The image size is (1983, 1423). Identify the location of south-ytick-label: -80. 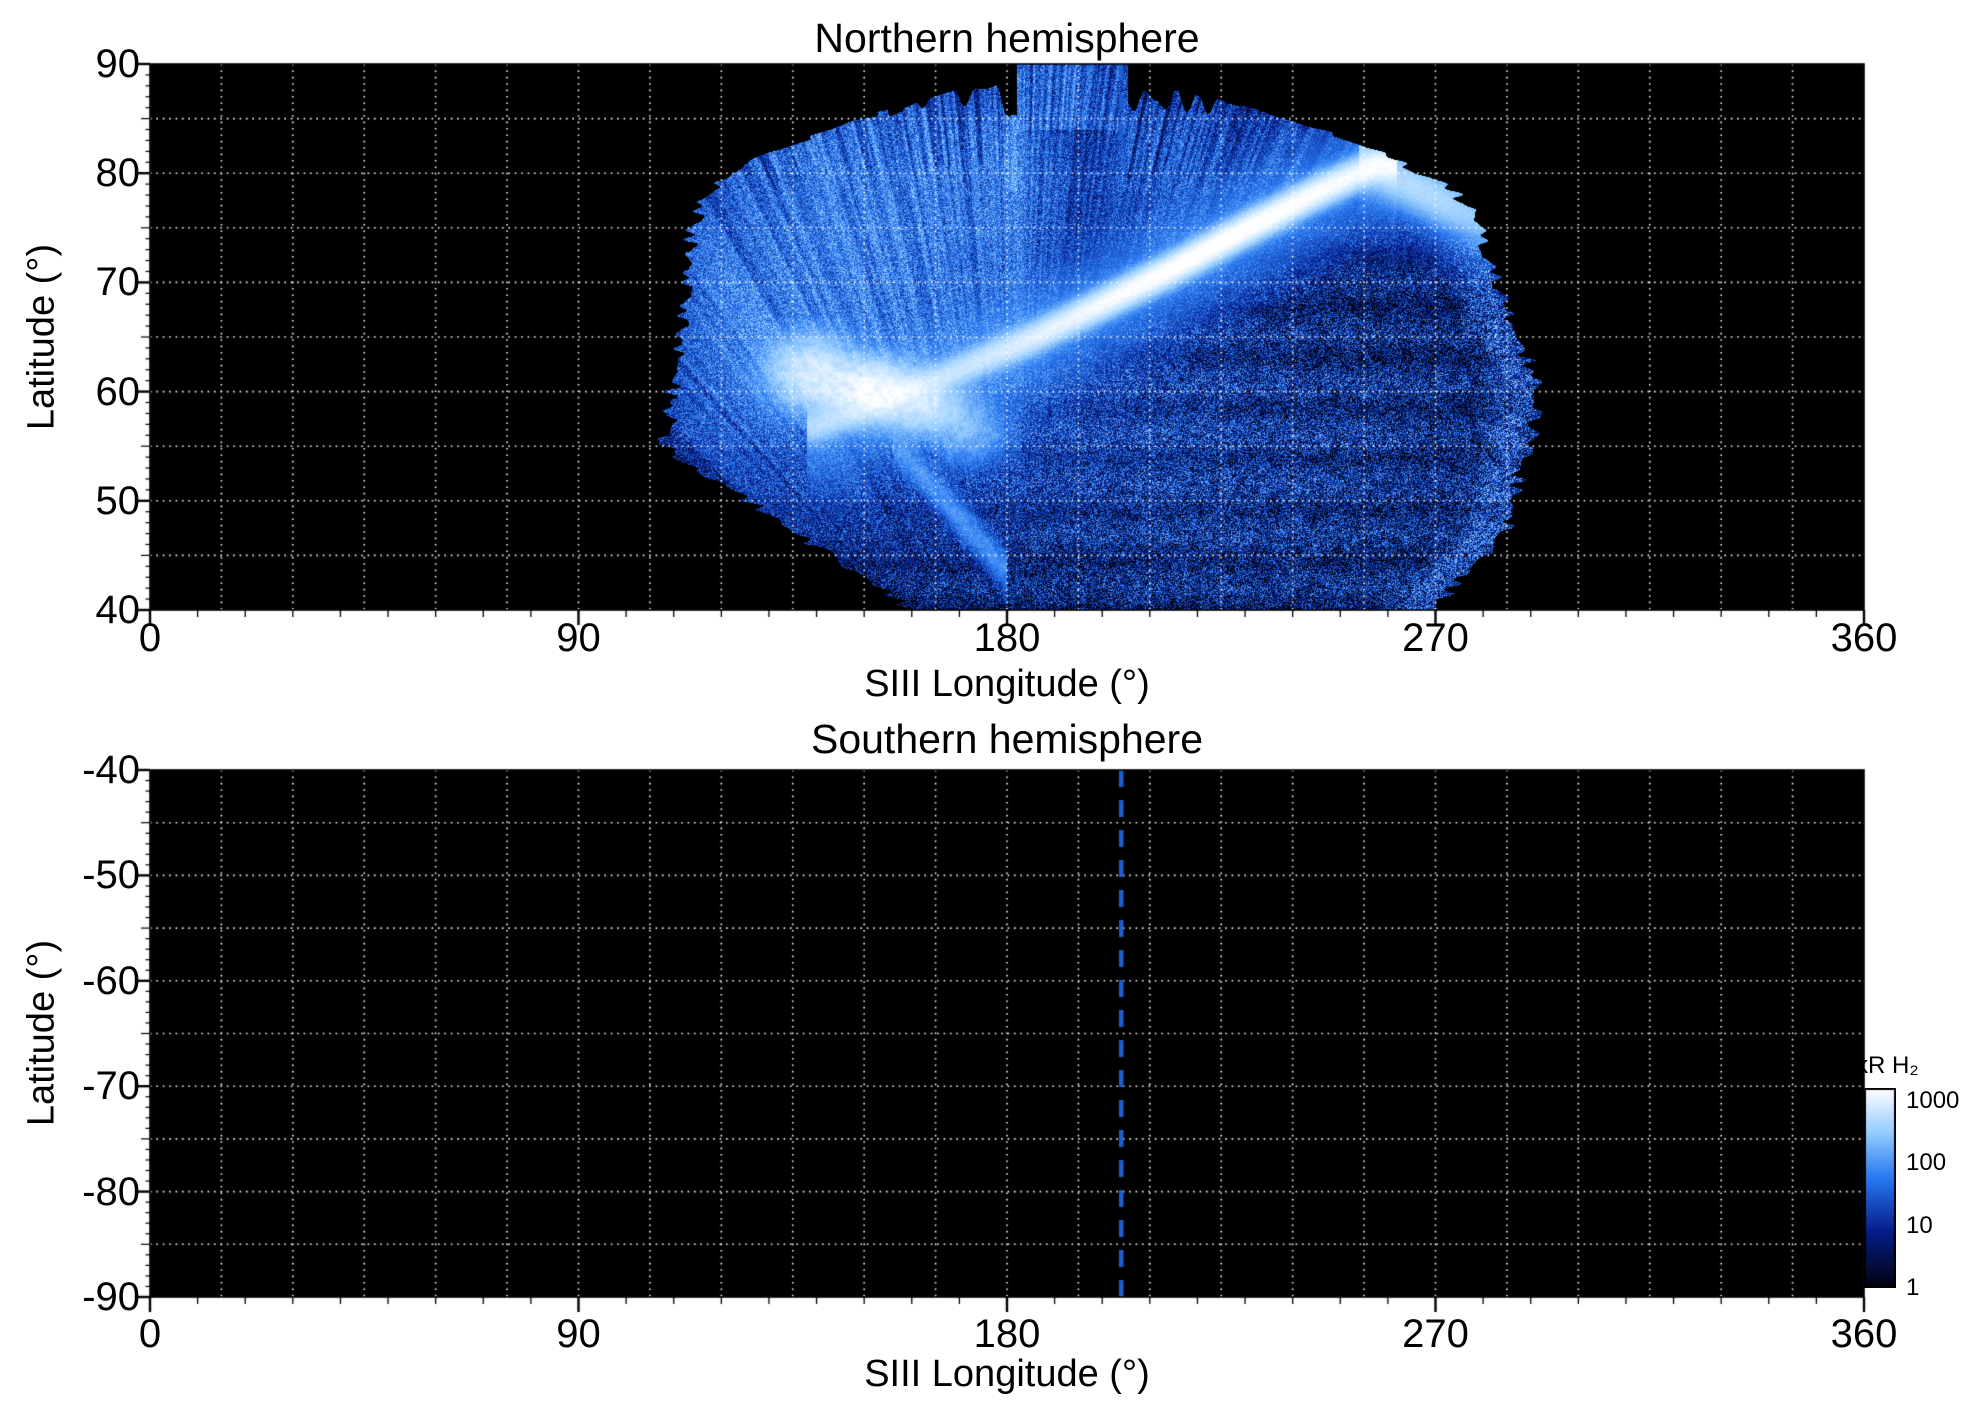
(111, 1191).